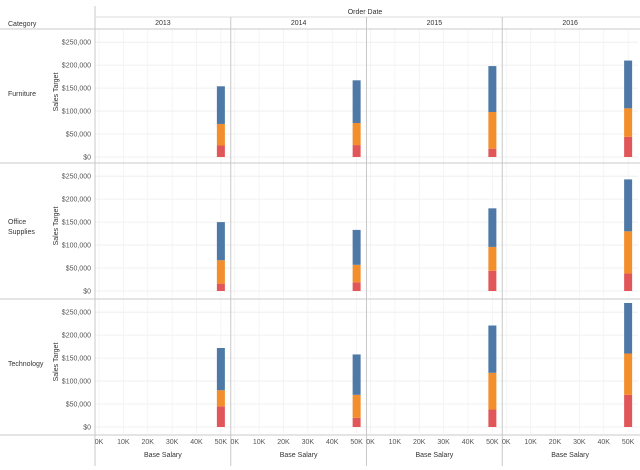  What do you see at coordinates (570, 23) in the screenshot?
I see `column-header-2016: 2016` at bounding box center [570, 23].